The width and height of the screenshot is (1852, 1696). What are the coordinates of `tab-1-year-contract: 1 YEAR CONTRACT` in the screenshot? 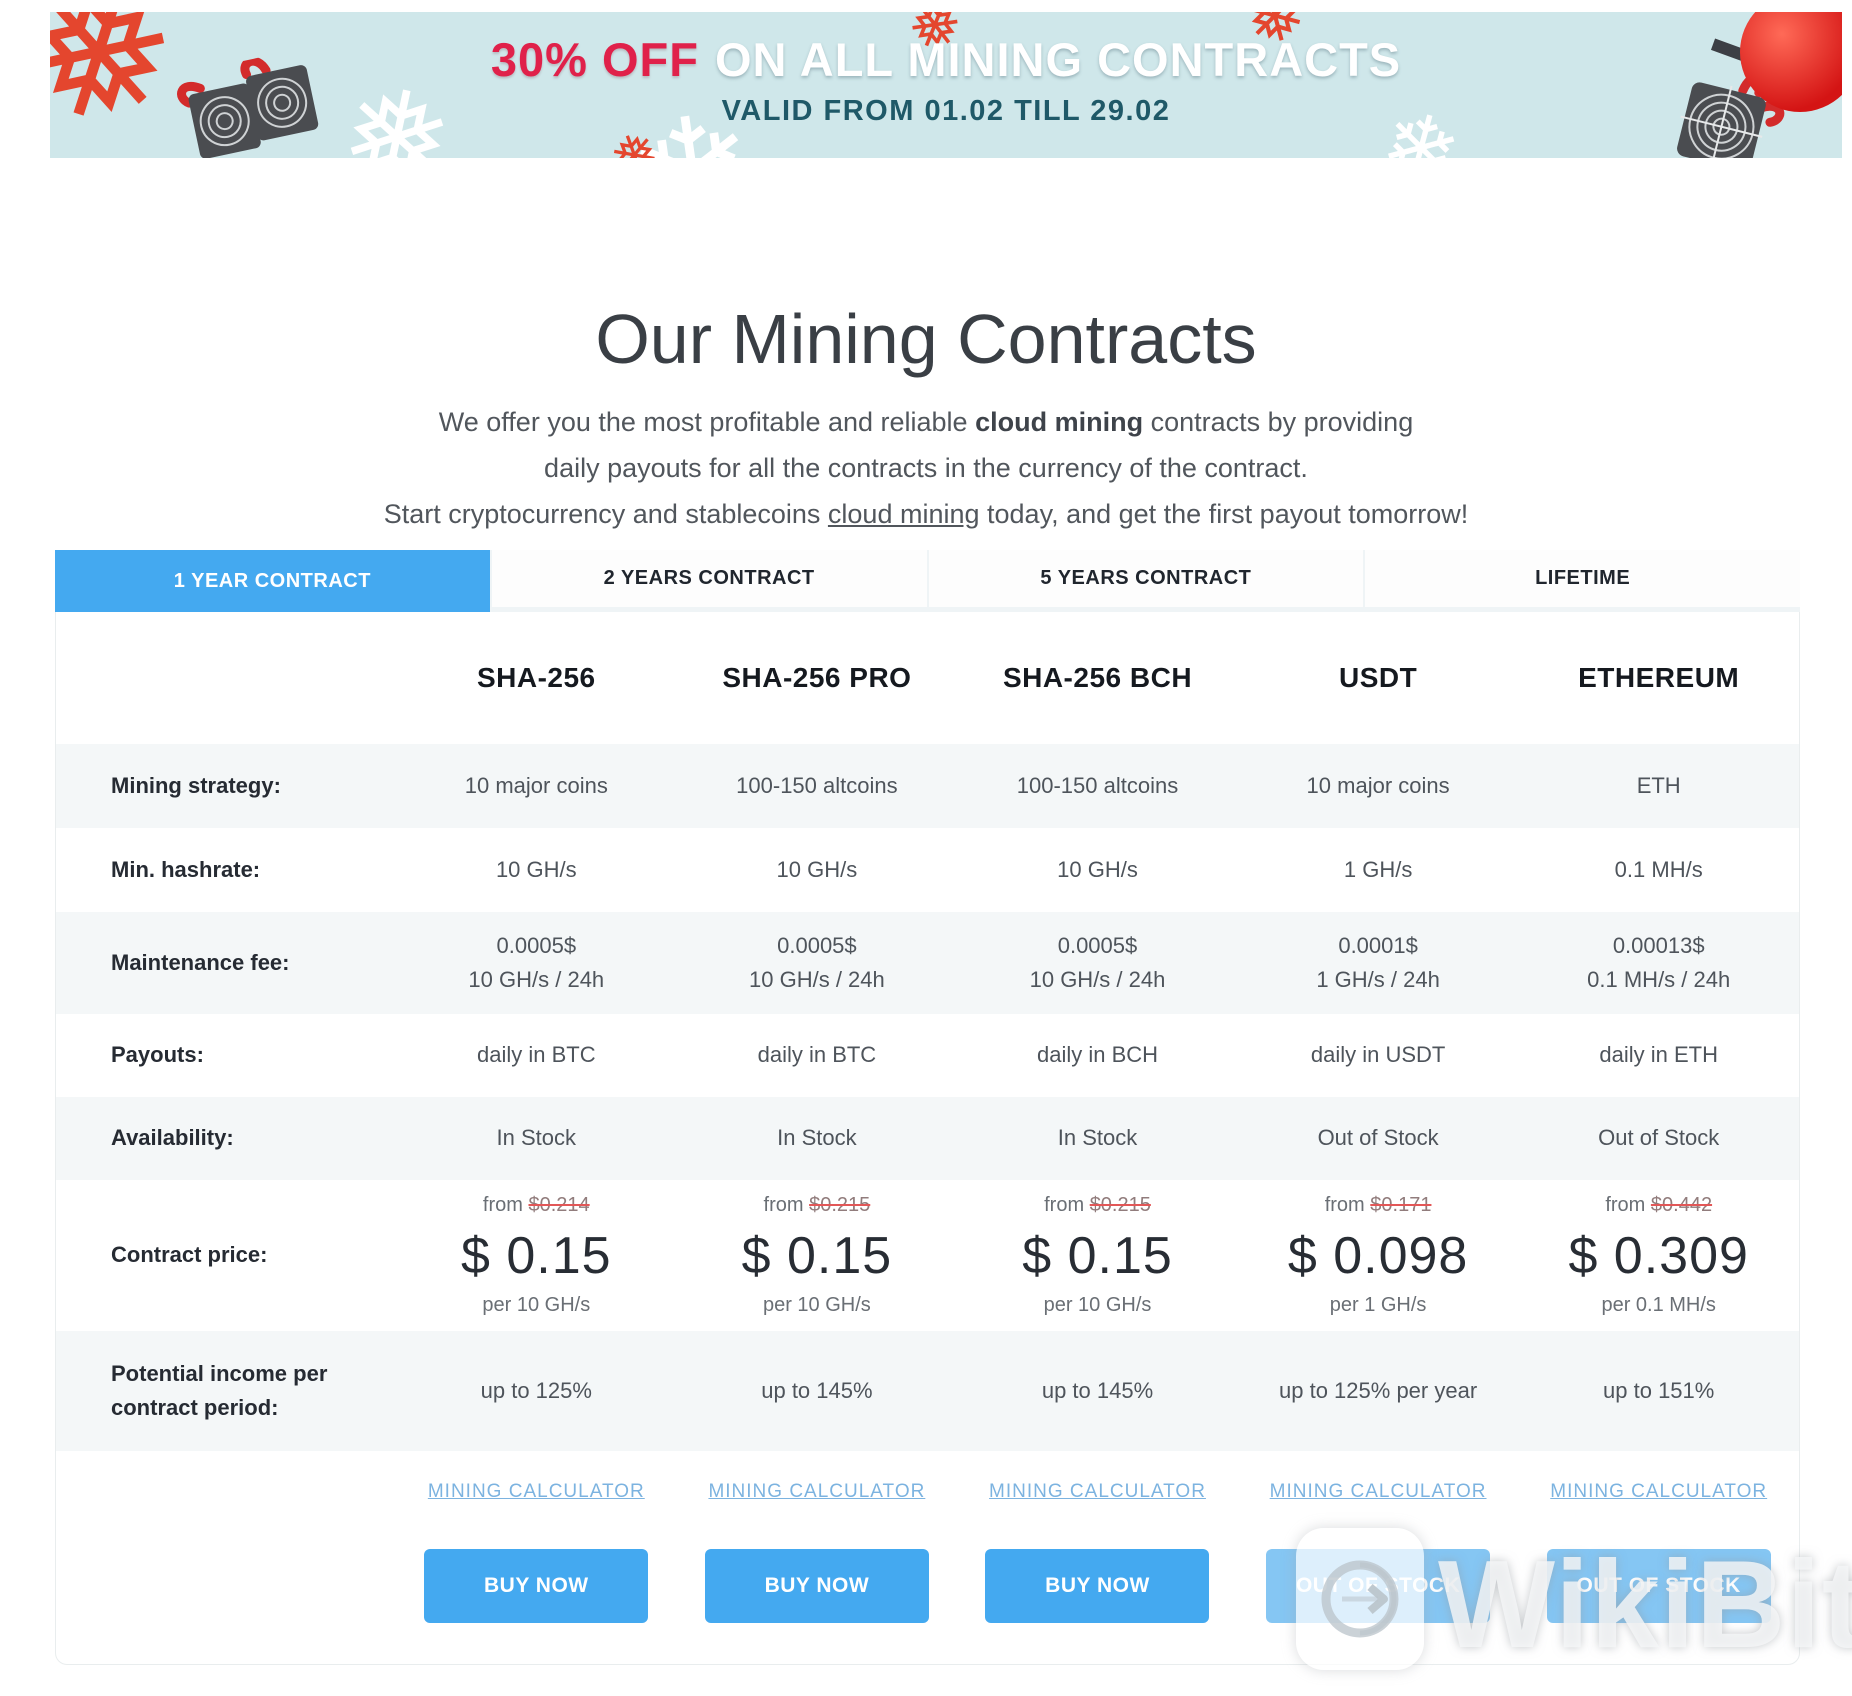 It's located at (272, 581).